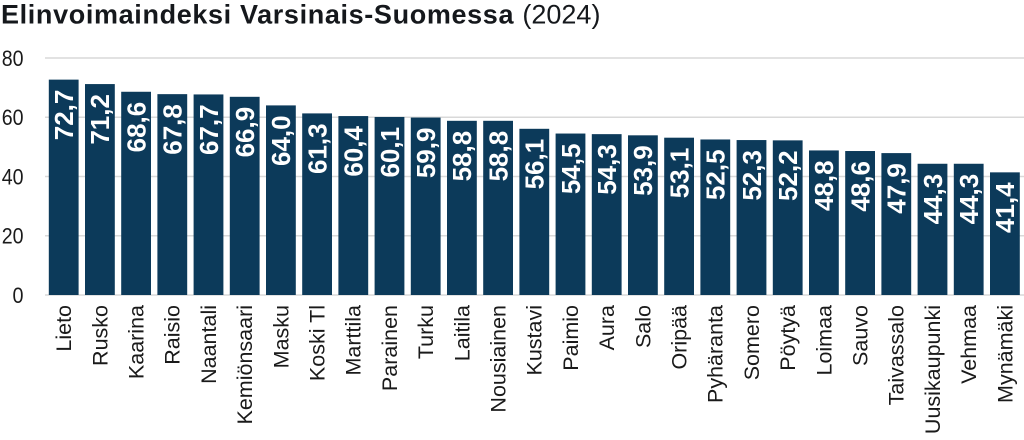  Describe the element at coordinates (535, 164) in the screenshot. I see `svg-text: 56,1` at that location.